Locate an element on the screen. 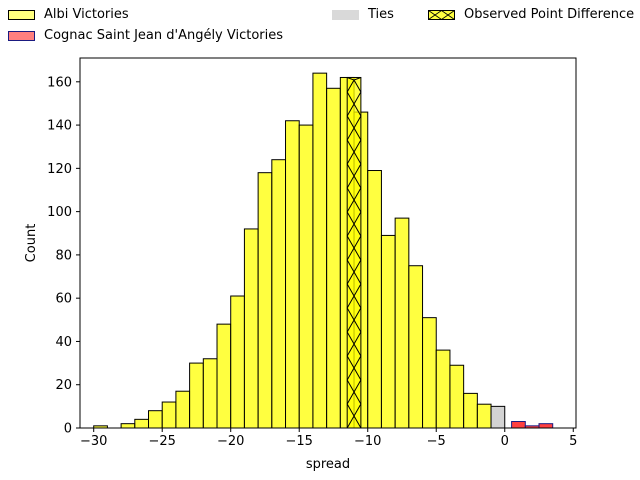  y-tick-label: 0 is located at coordinates (68, 429).